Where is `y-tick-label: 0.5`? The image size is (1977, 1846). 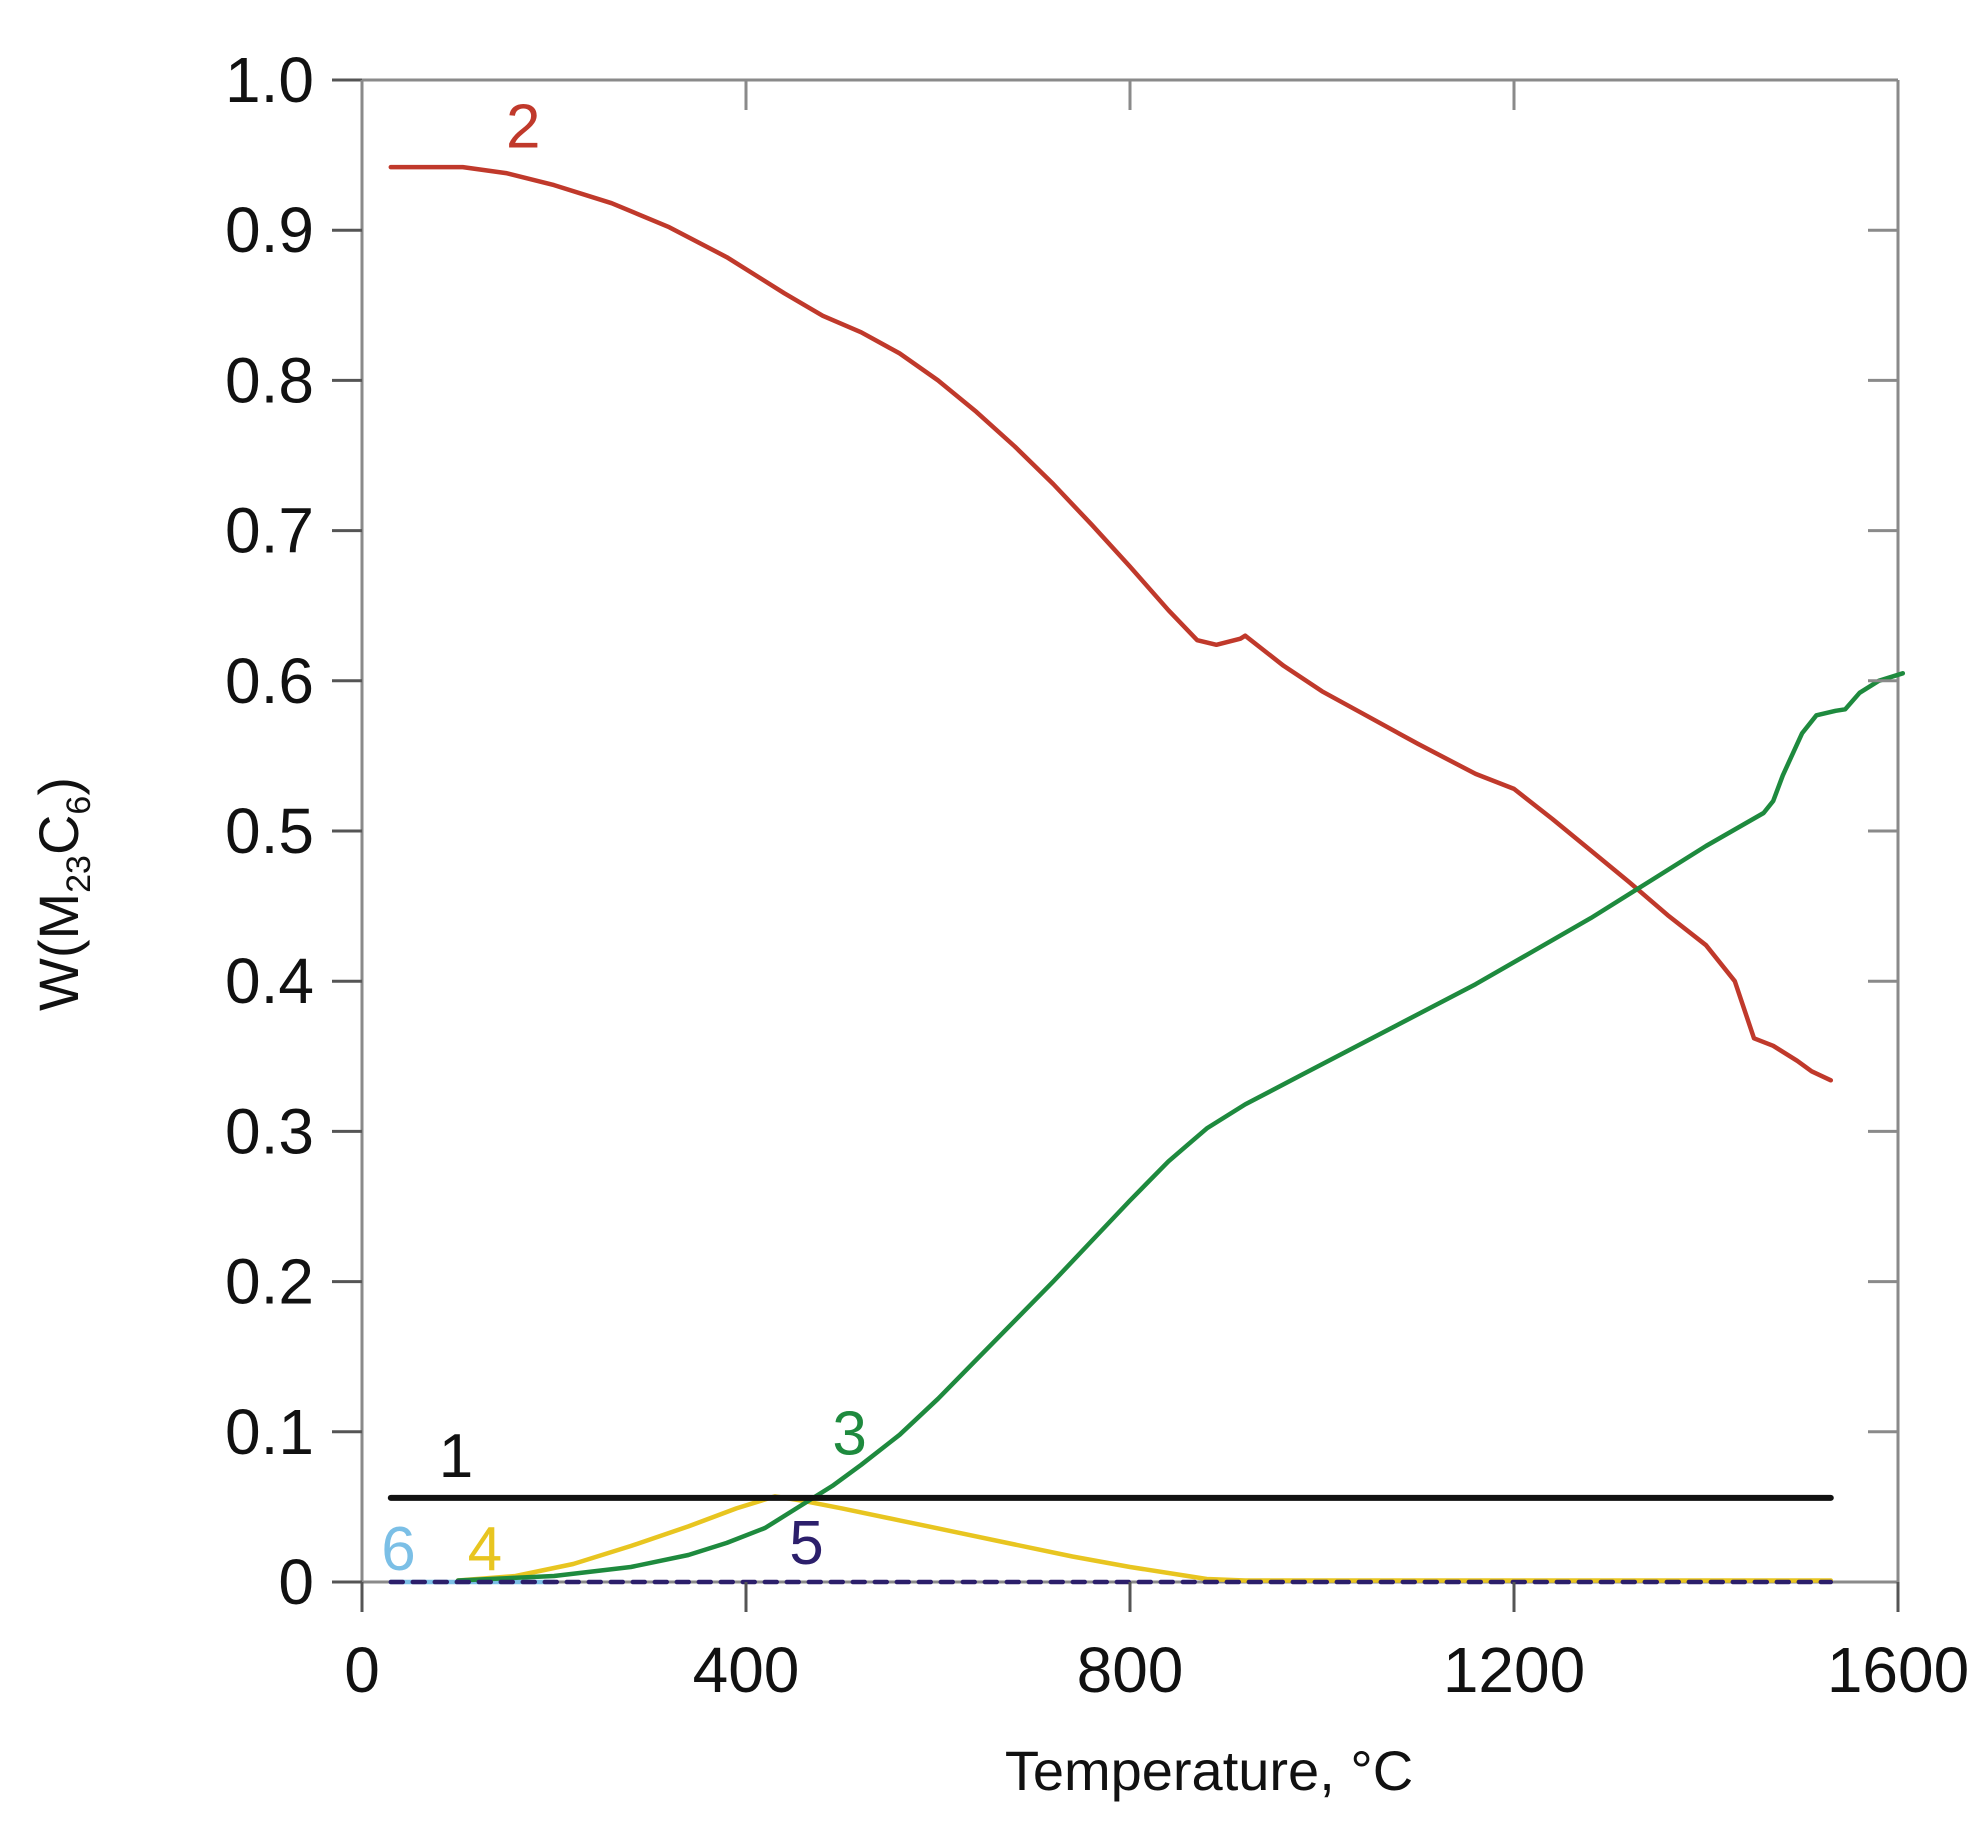
y-tick-label: 0.5 is located at coordinates (269, 831).